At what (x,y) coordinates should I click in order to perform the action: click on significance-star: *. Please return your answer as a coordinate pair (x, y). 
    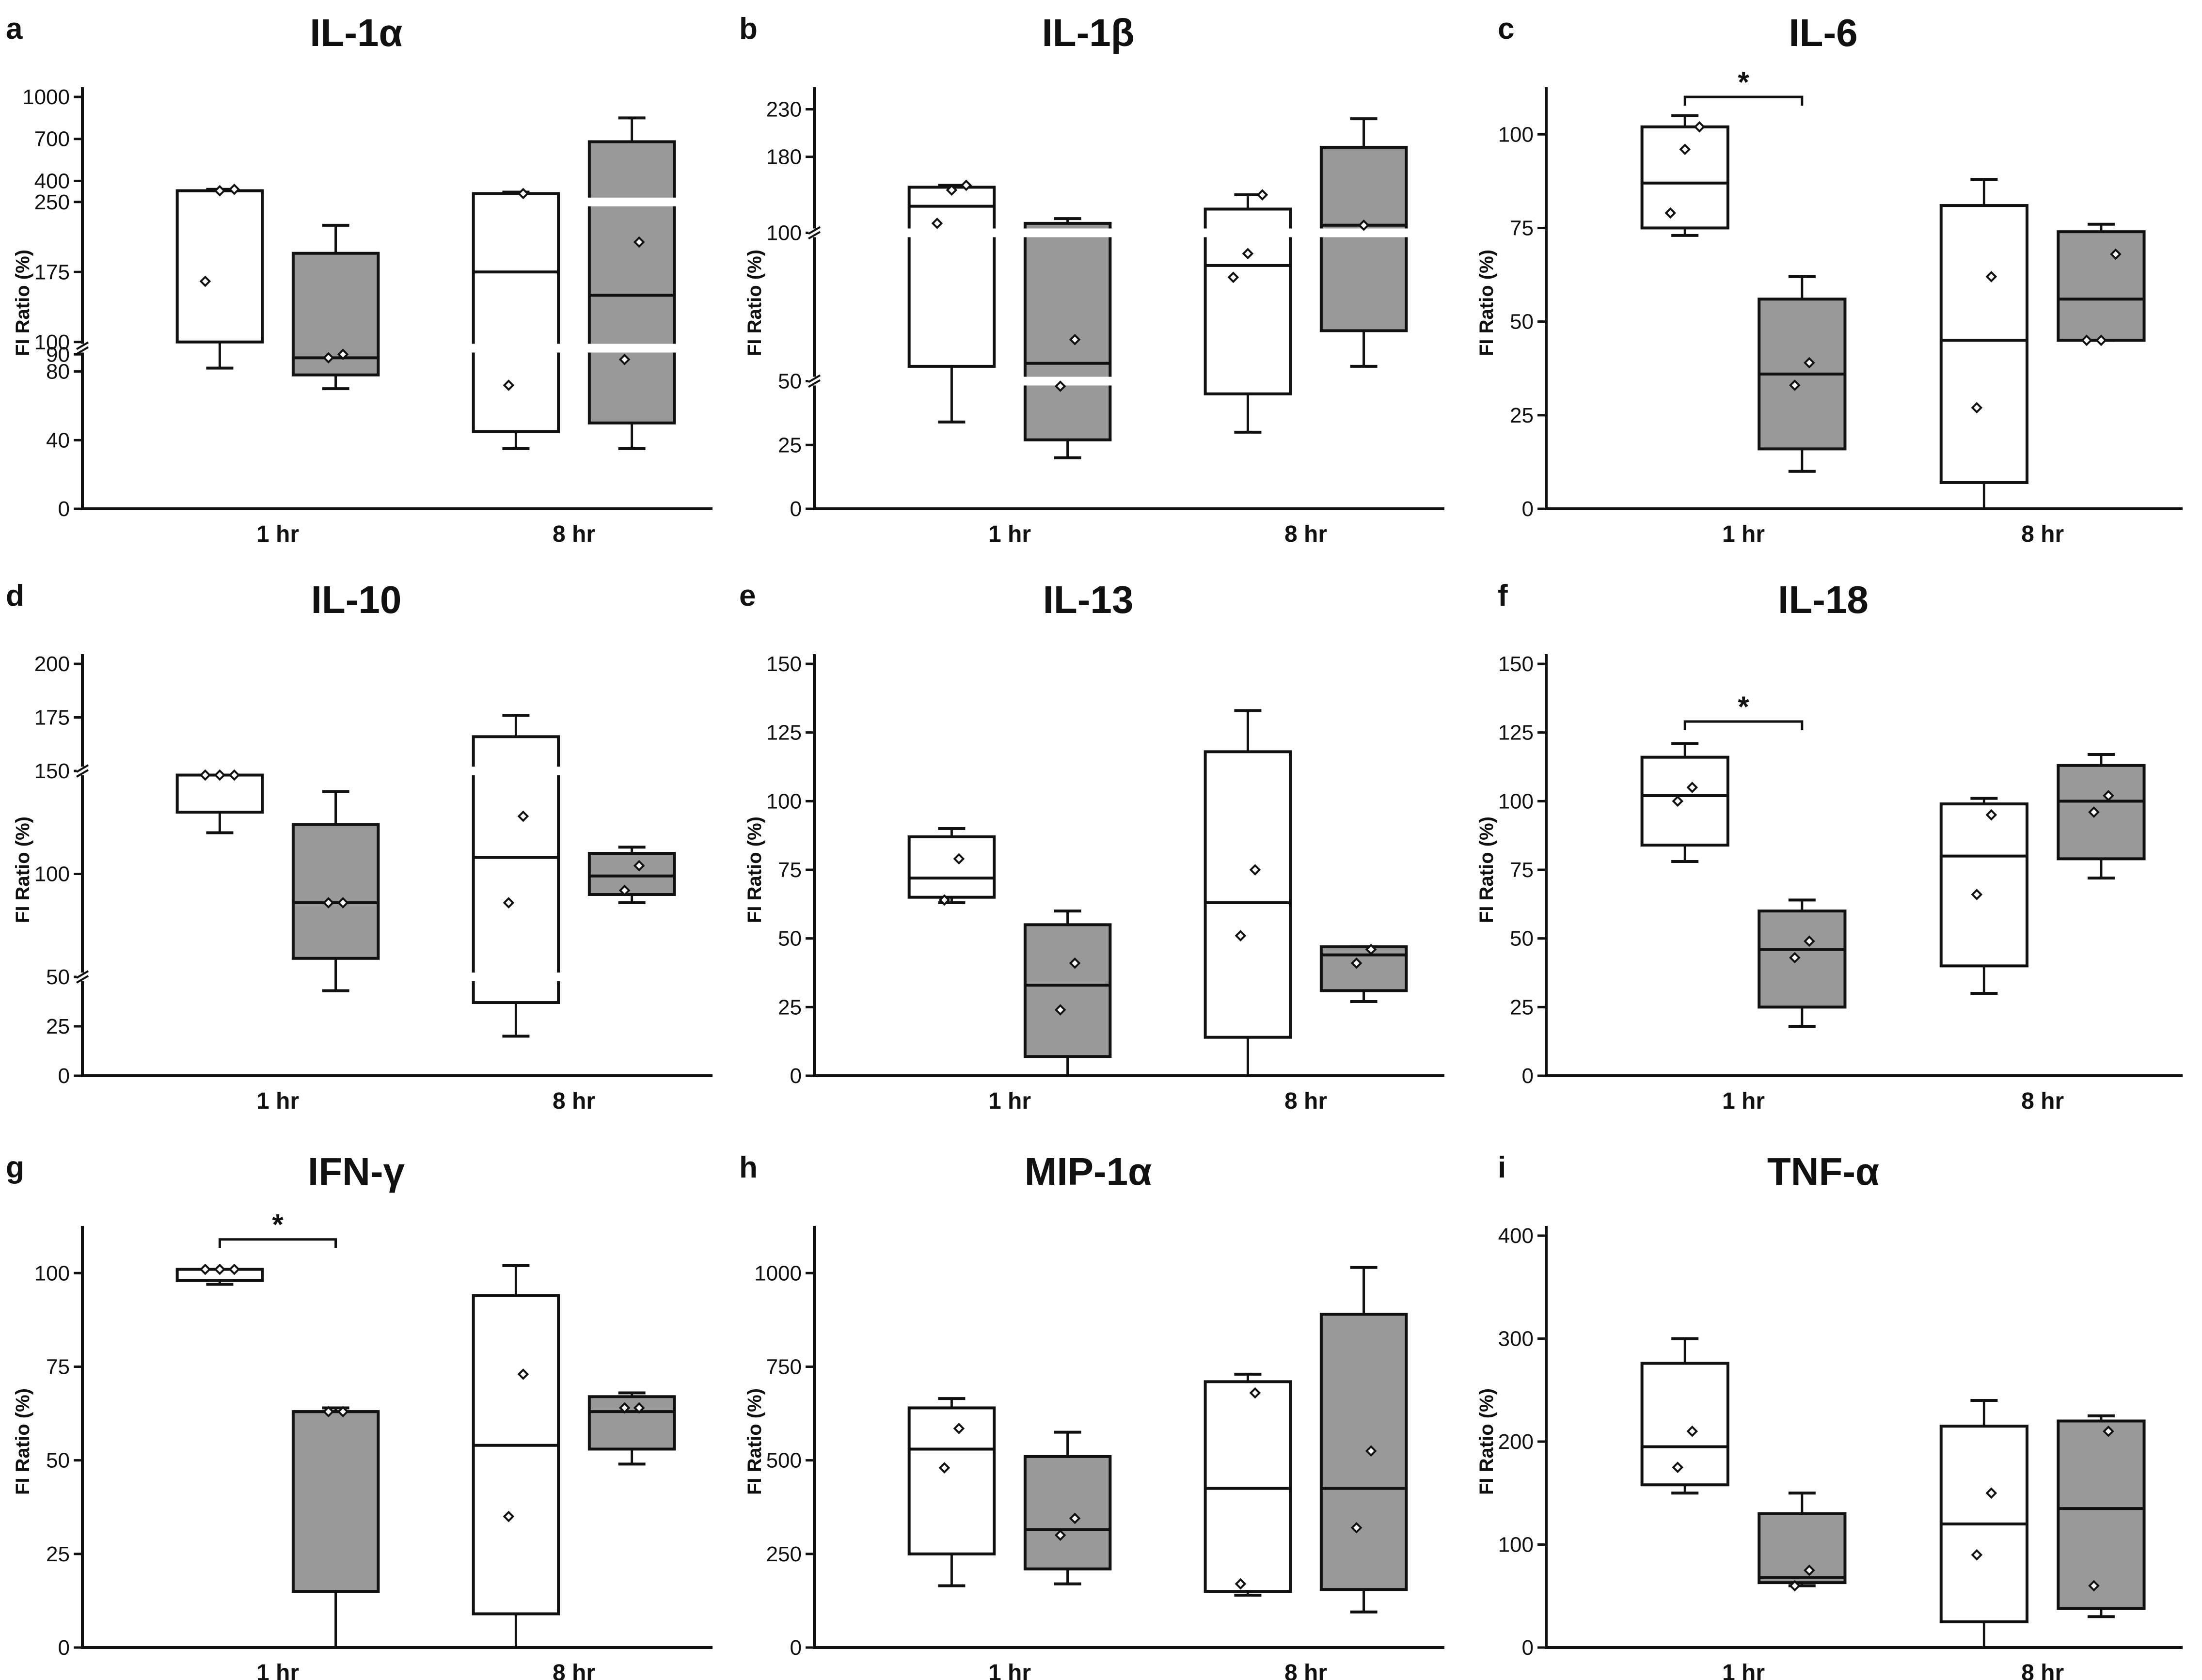
    Looking at the image, I should click on (1743, 707).